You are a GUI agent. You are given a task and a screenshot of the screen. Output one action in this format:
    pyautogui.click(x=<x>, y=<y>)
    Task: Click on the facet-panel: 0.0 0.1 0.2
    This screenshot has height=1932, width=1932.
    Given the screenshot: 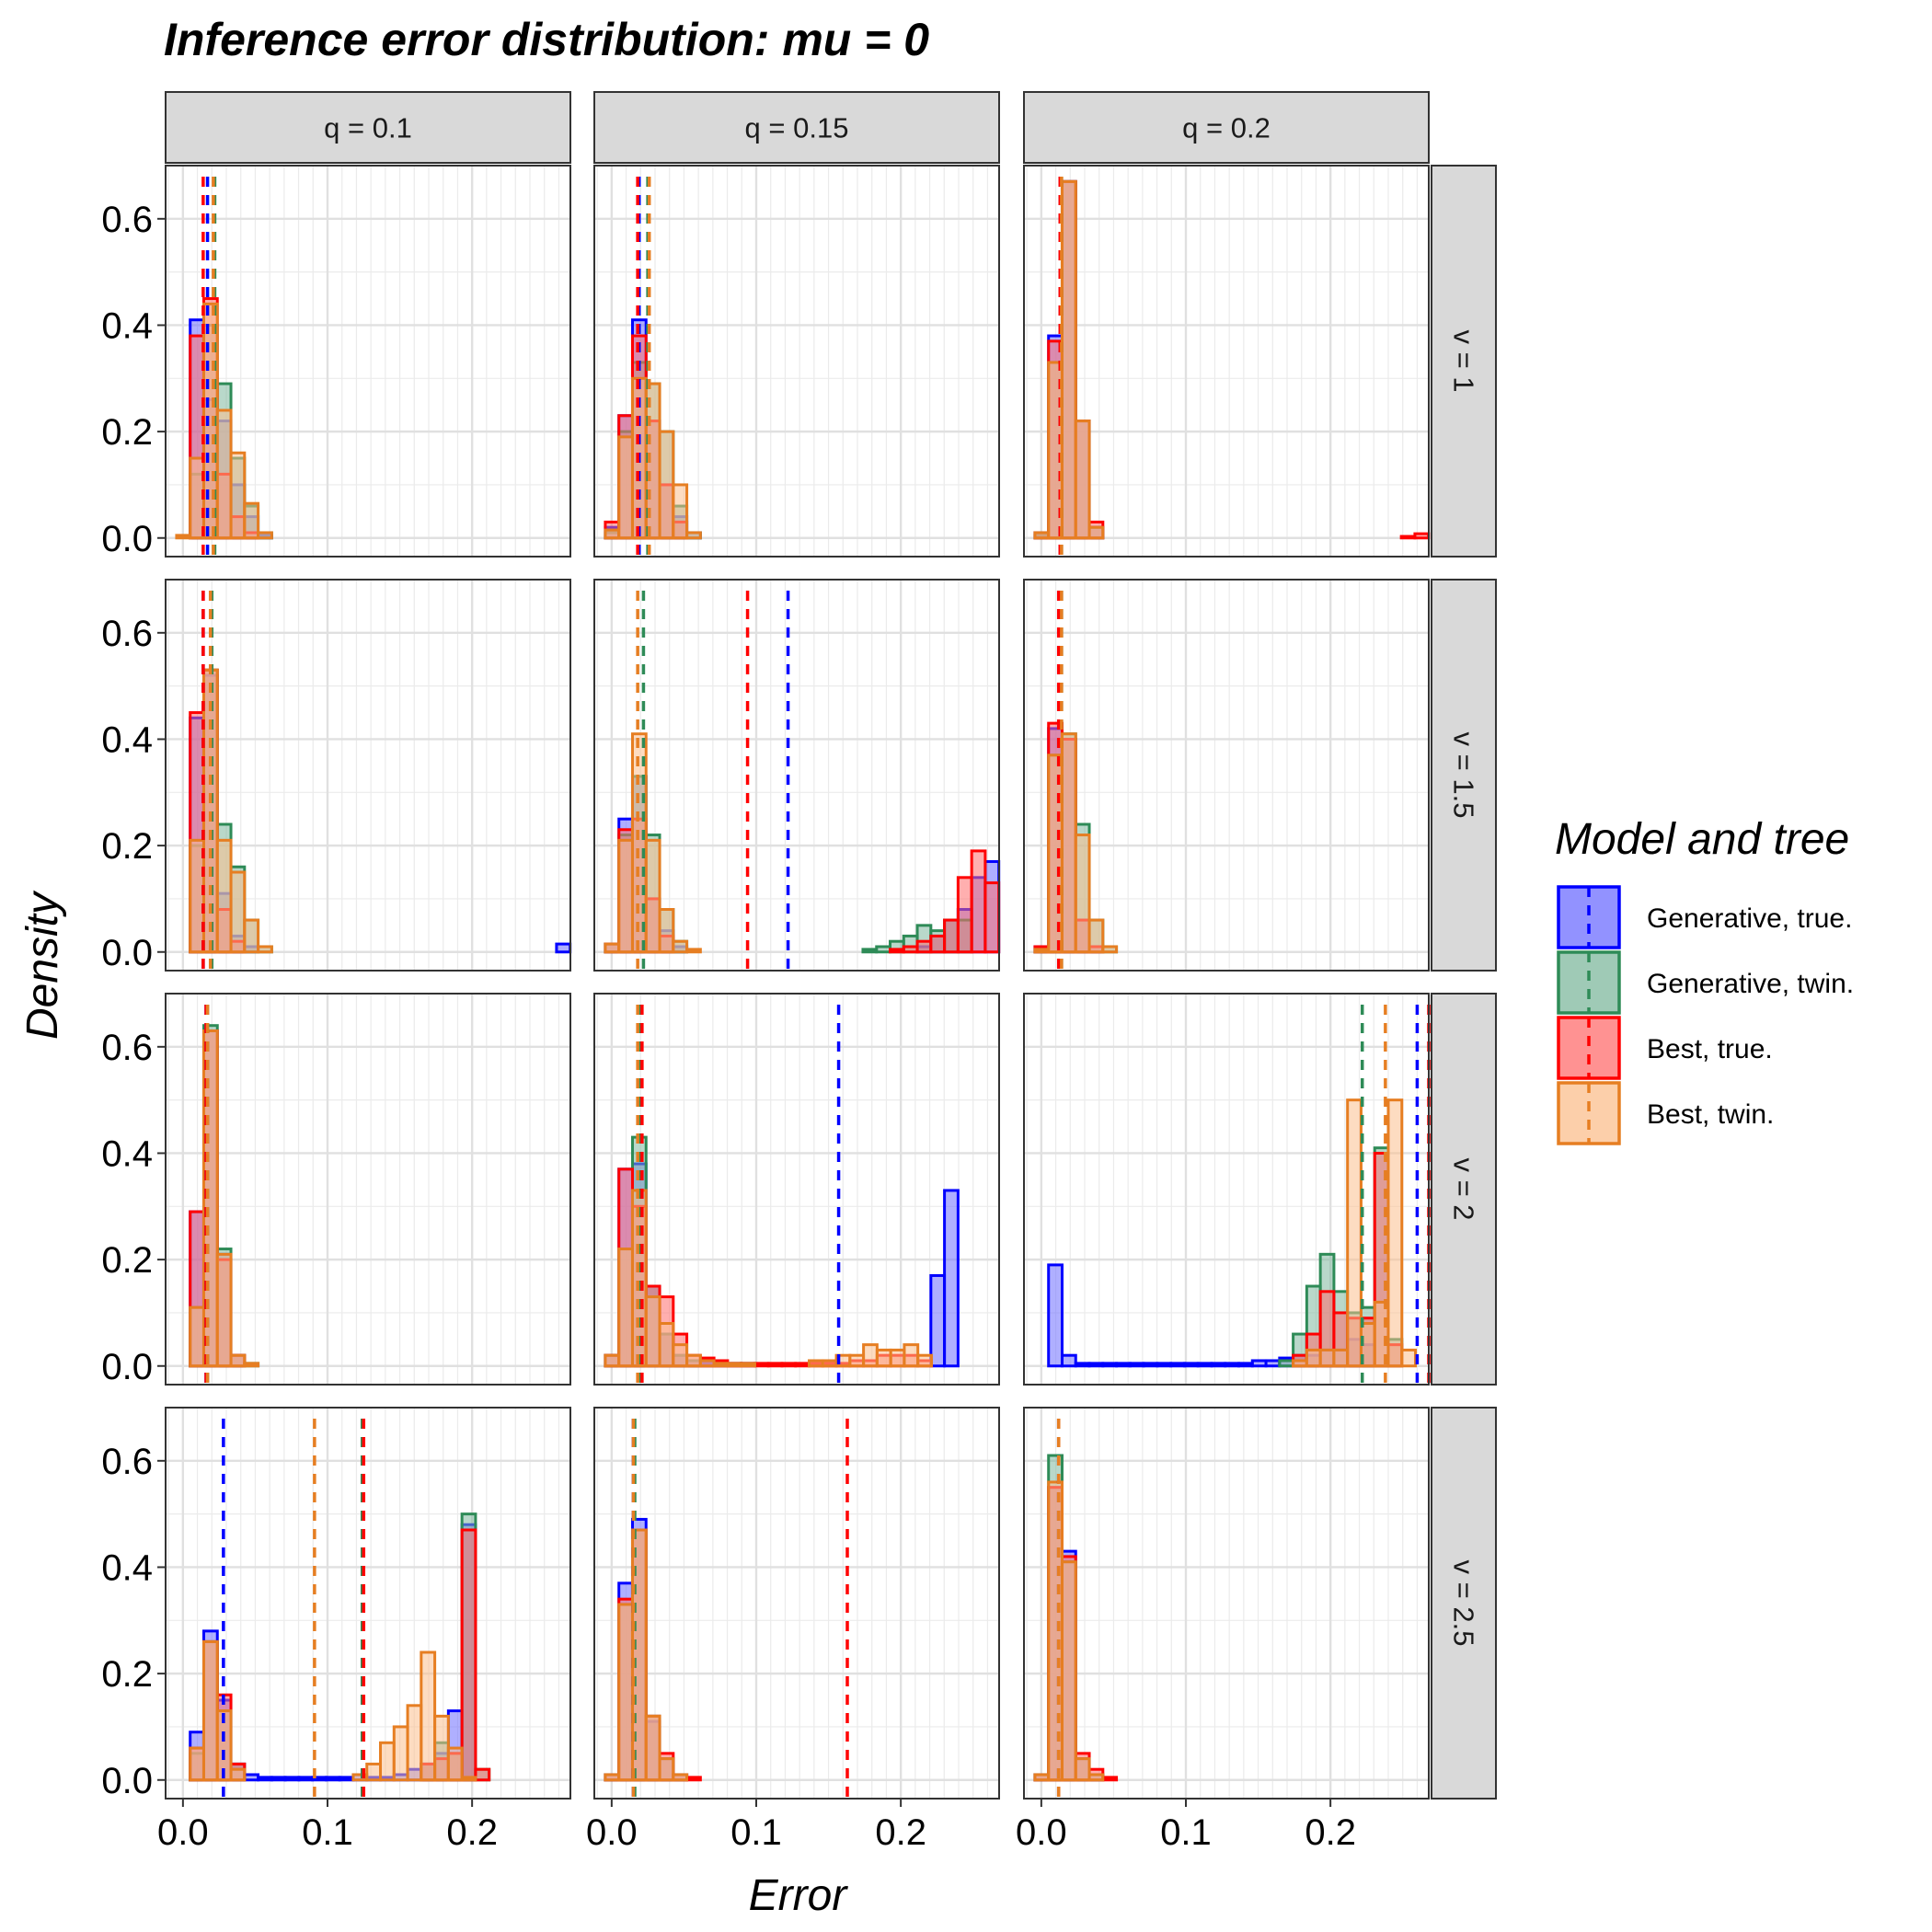 What is the action you would take?
    pyautogui.click(x=793, y=1630)
    